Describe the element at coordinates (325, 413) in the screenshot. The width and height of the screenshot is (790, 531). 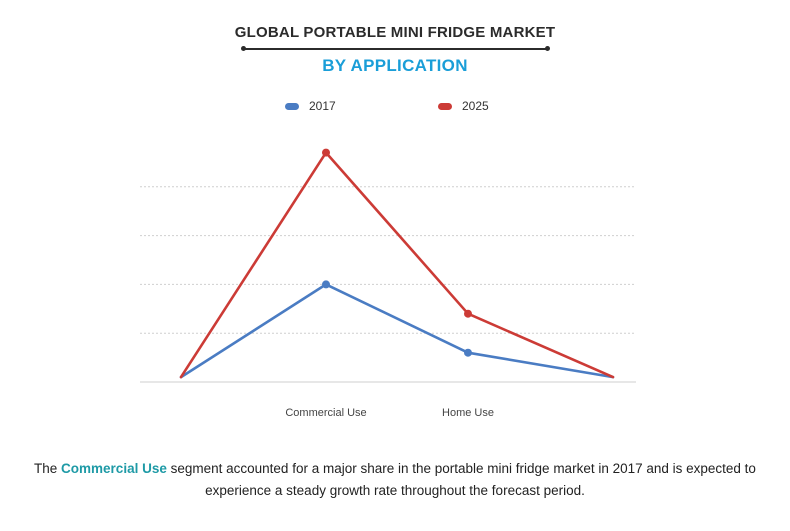
I see `x-tick-label-2: Commercial Use` at that location.